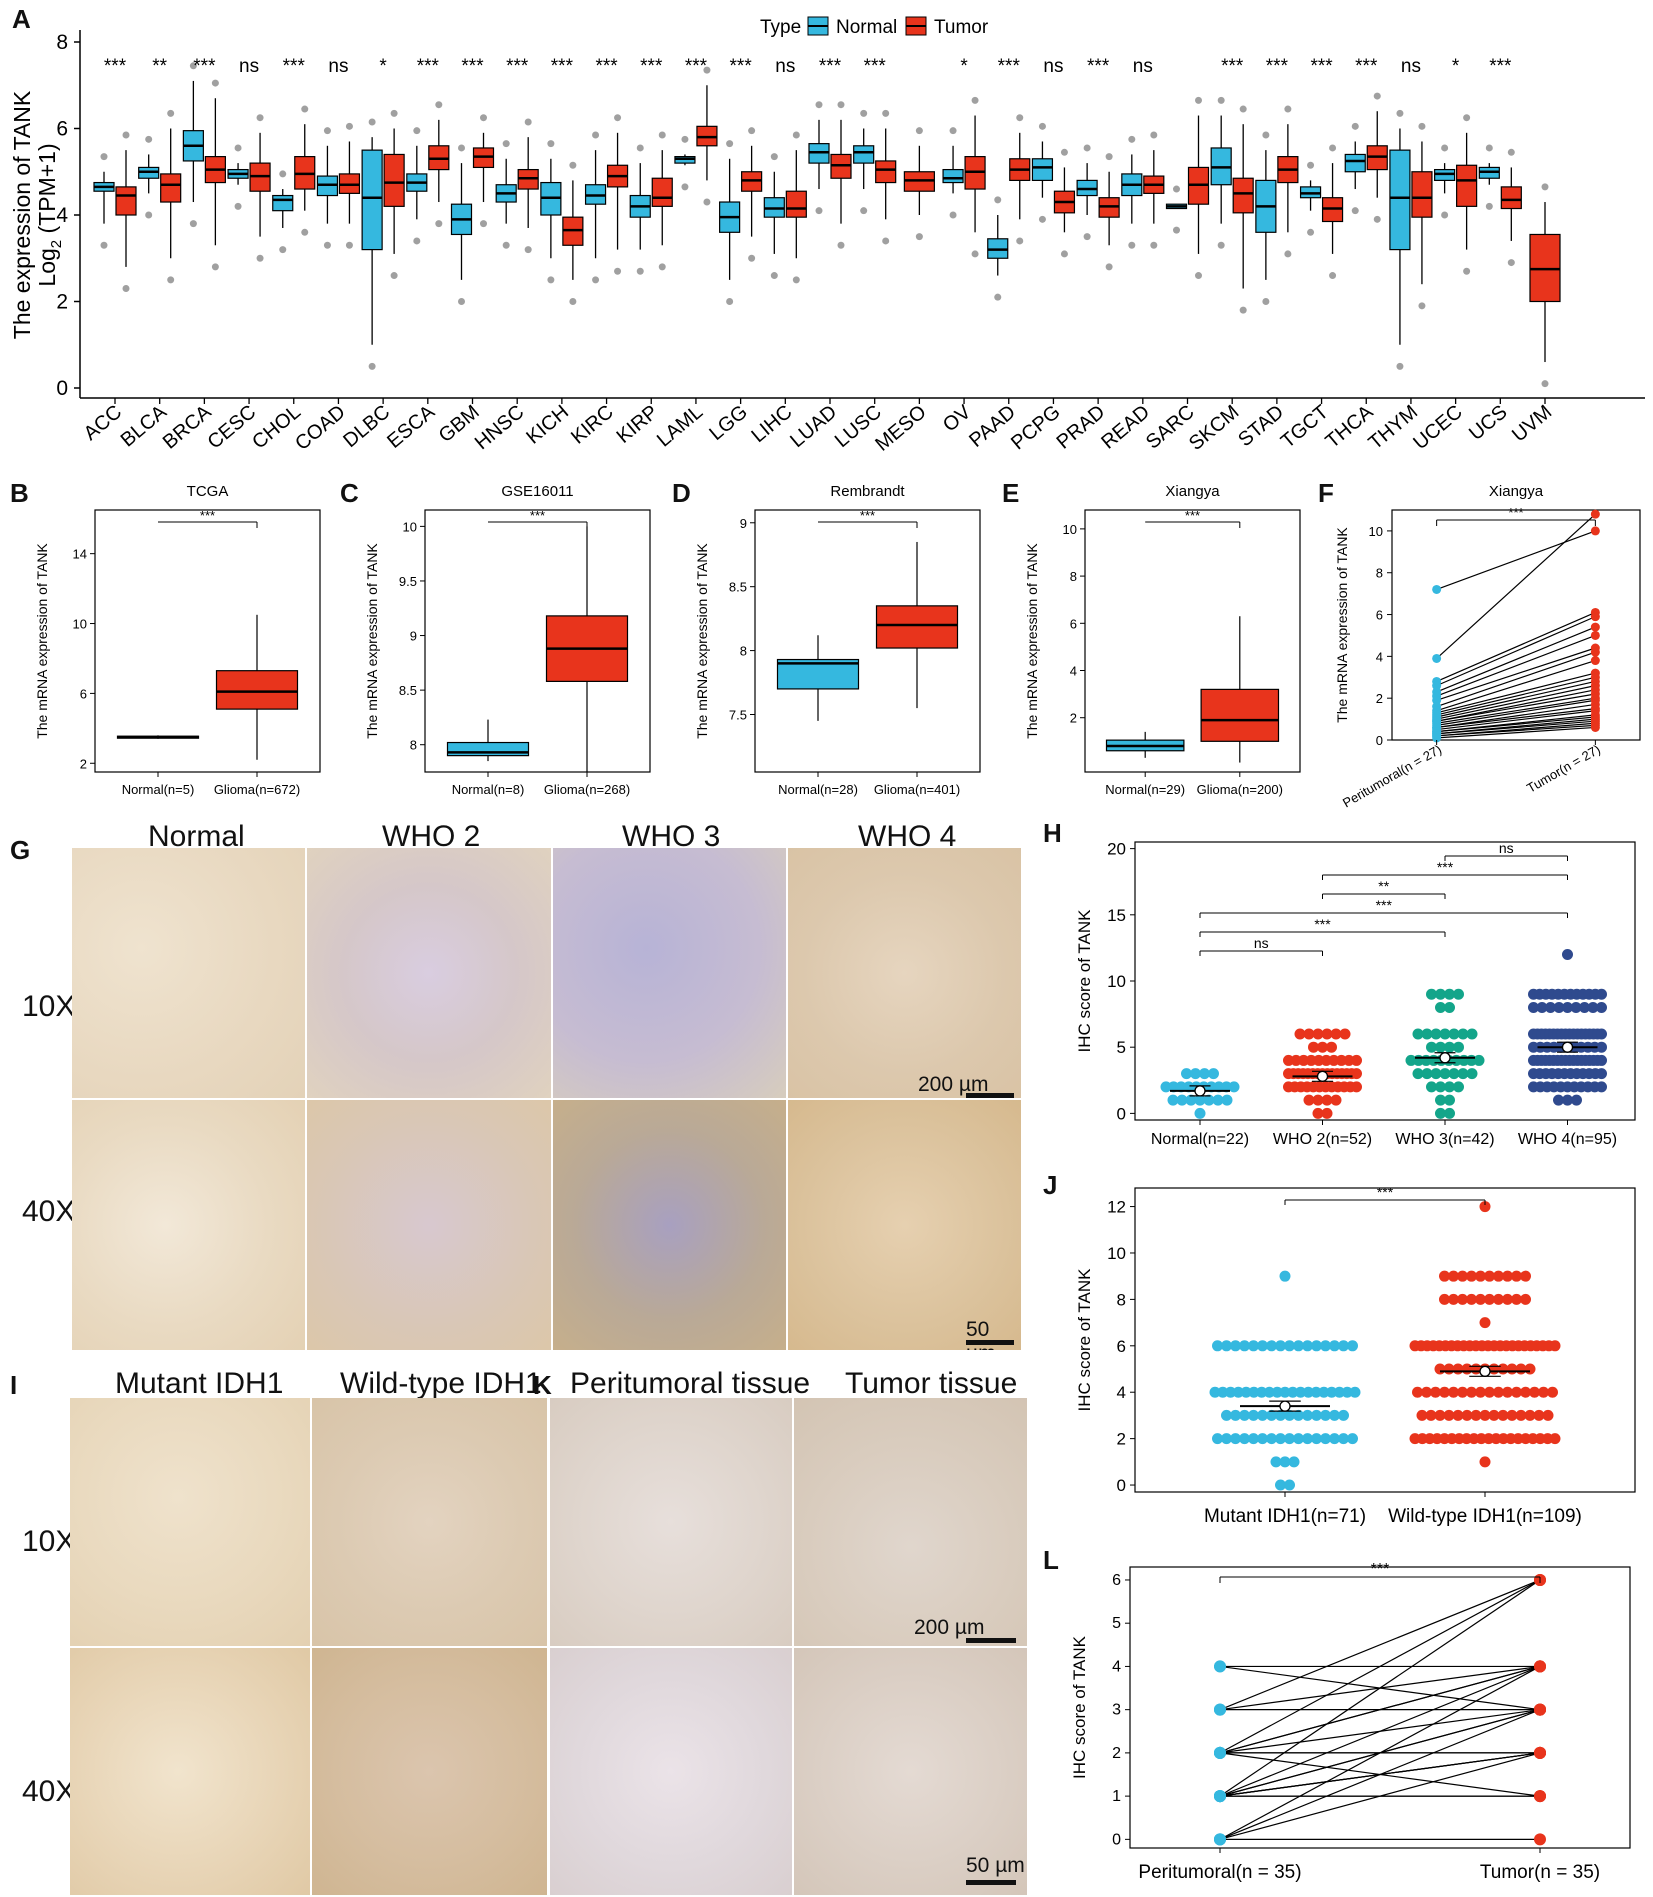  What do you see at coordinates (1073, 718) in the screenshot?
I see `e-ytick-label: 2` at bounding box center [1073, 718].